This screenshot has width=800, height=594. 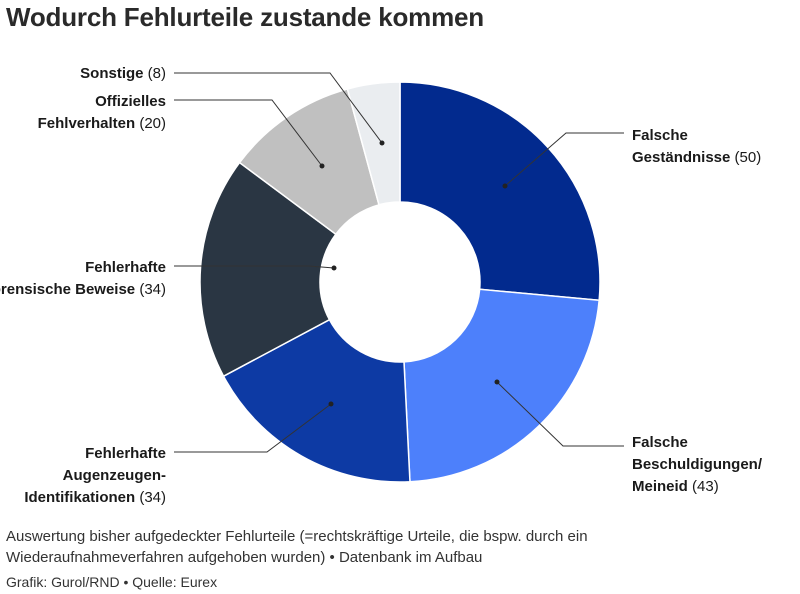 What do you see at coordinates (150, 123) in the screenshot?
I see `slice-value-4: (20)` at bounding box center [150, 123].